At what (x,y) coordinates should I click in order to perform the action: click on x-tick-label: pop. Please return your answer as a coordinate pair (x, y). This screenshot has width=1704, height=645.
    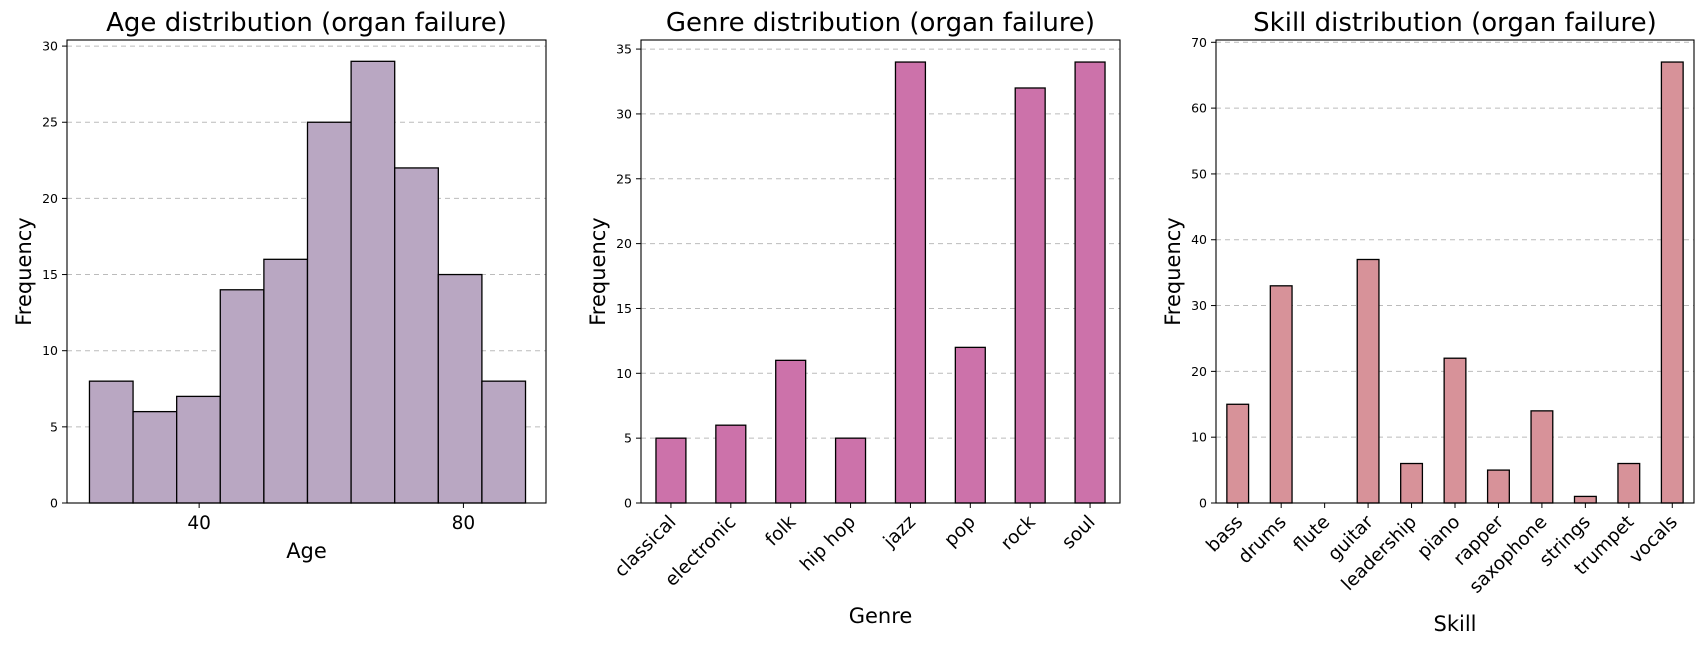
    Looking at the image, I should click on (959, 531).